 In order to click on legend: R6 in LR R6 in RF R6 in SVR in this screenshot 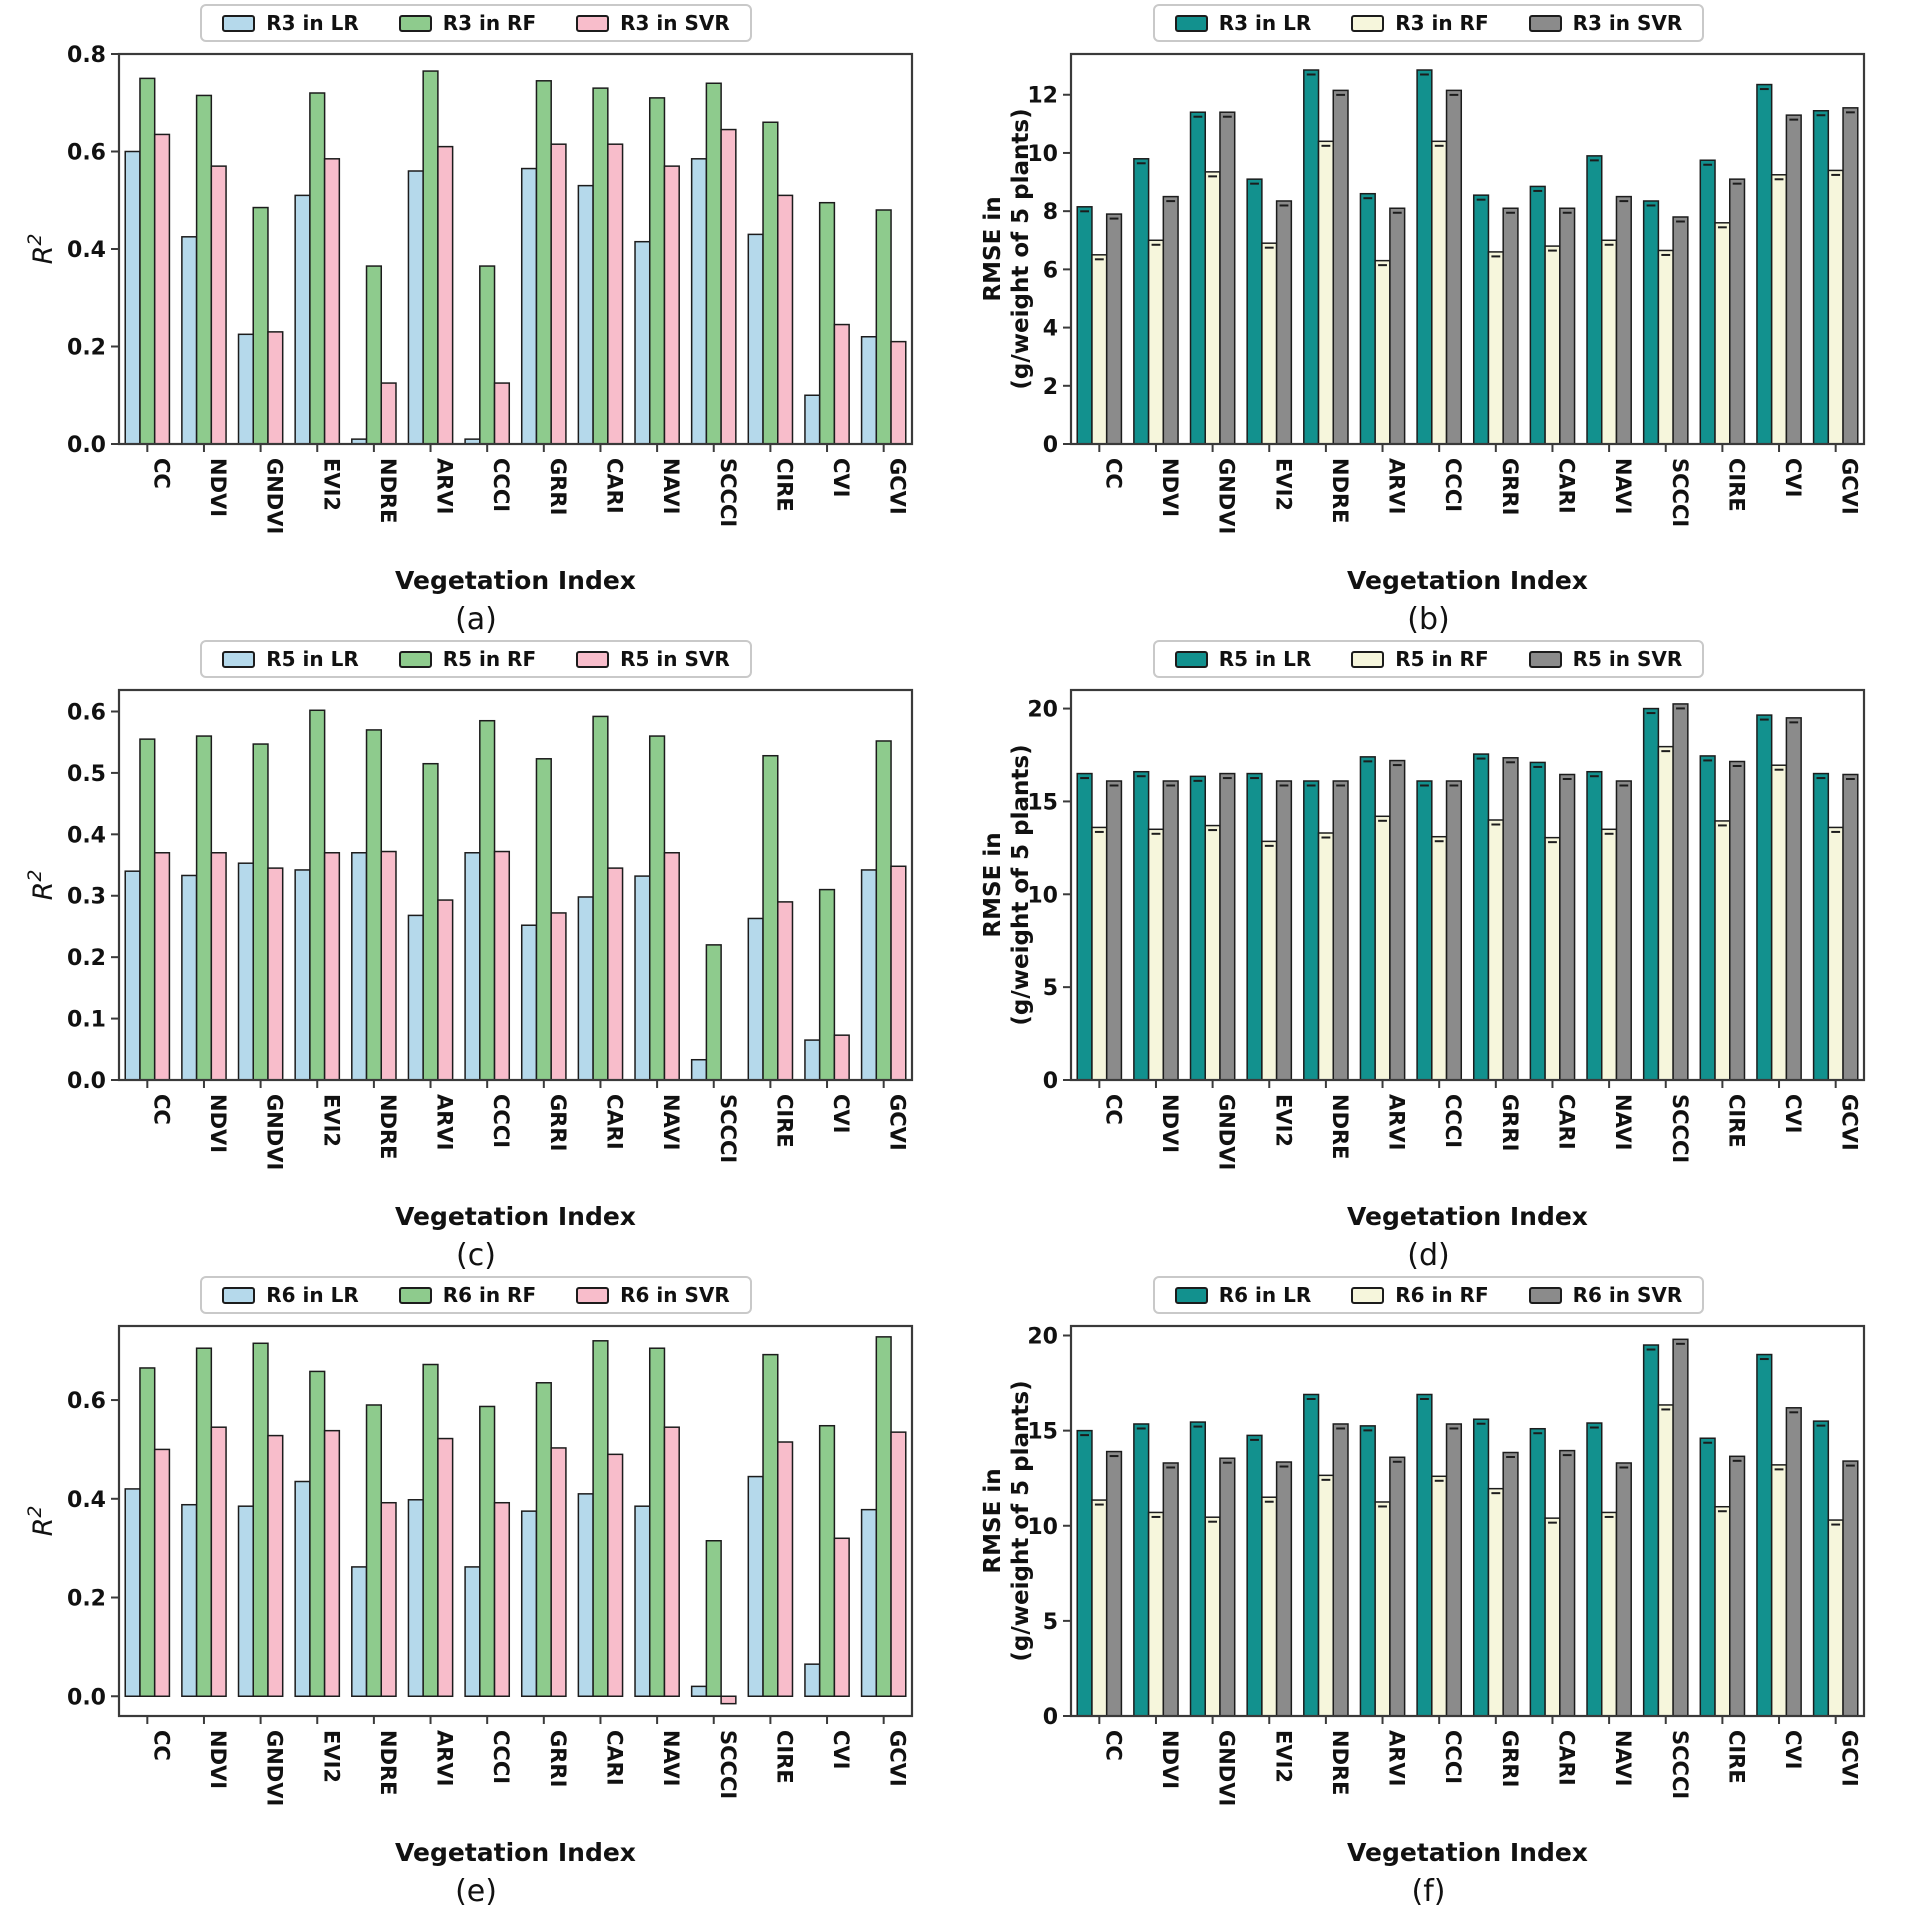, I will do `click(476, 1295)`.